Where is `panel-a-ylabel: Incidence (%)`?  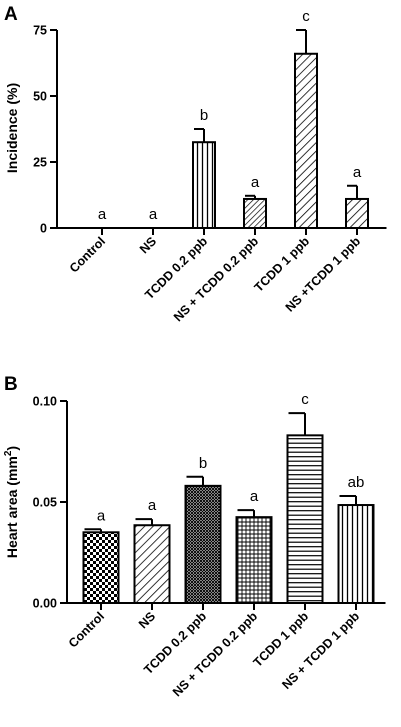 panel-a-ylabel: Incidence (%) is located at coordinates (12, 128).